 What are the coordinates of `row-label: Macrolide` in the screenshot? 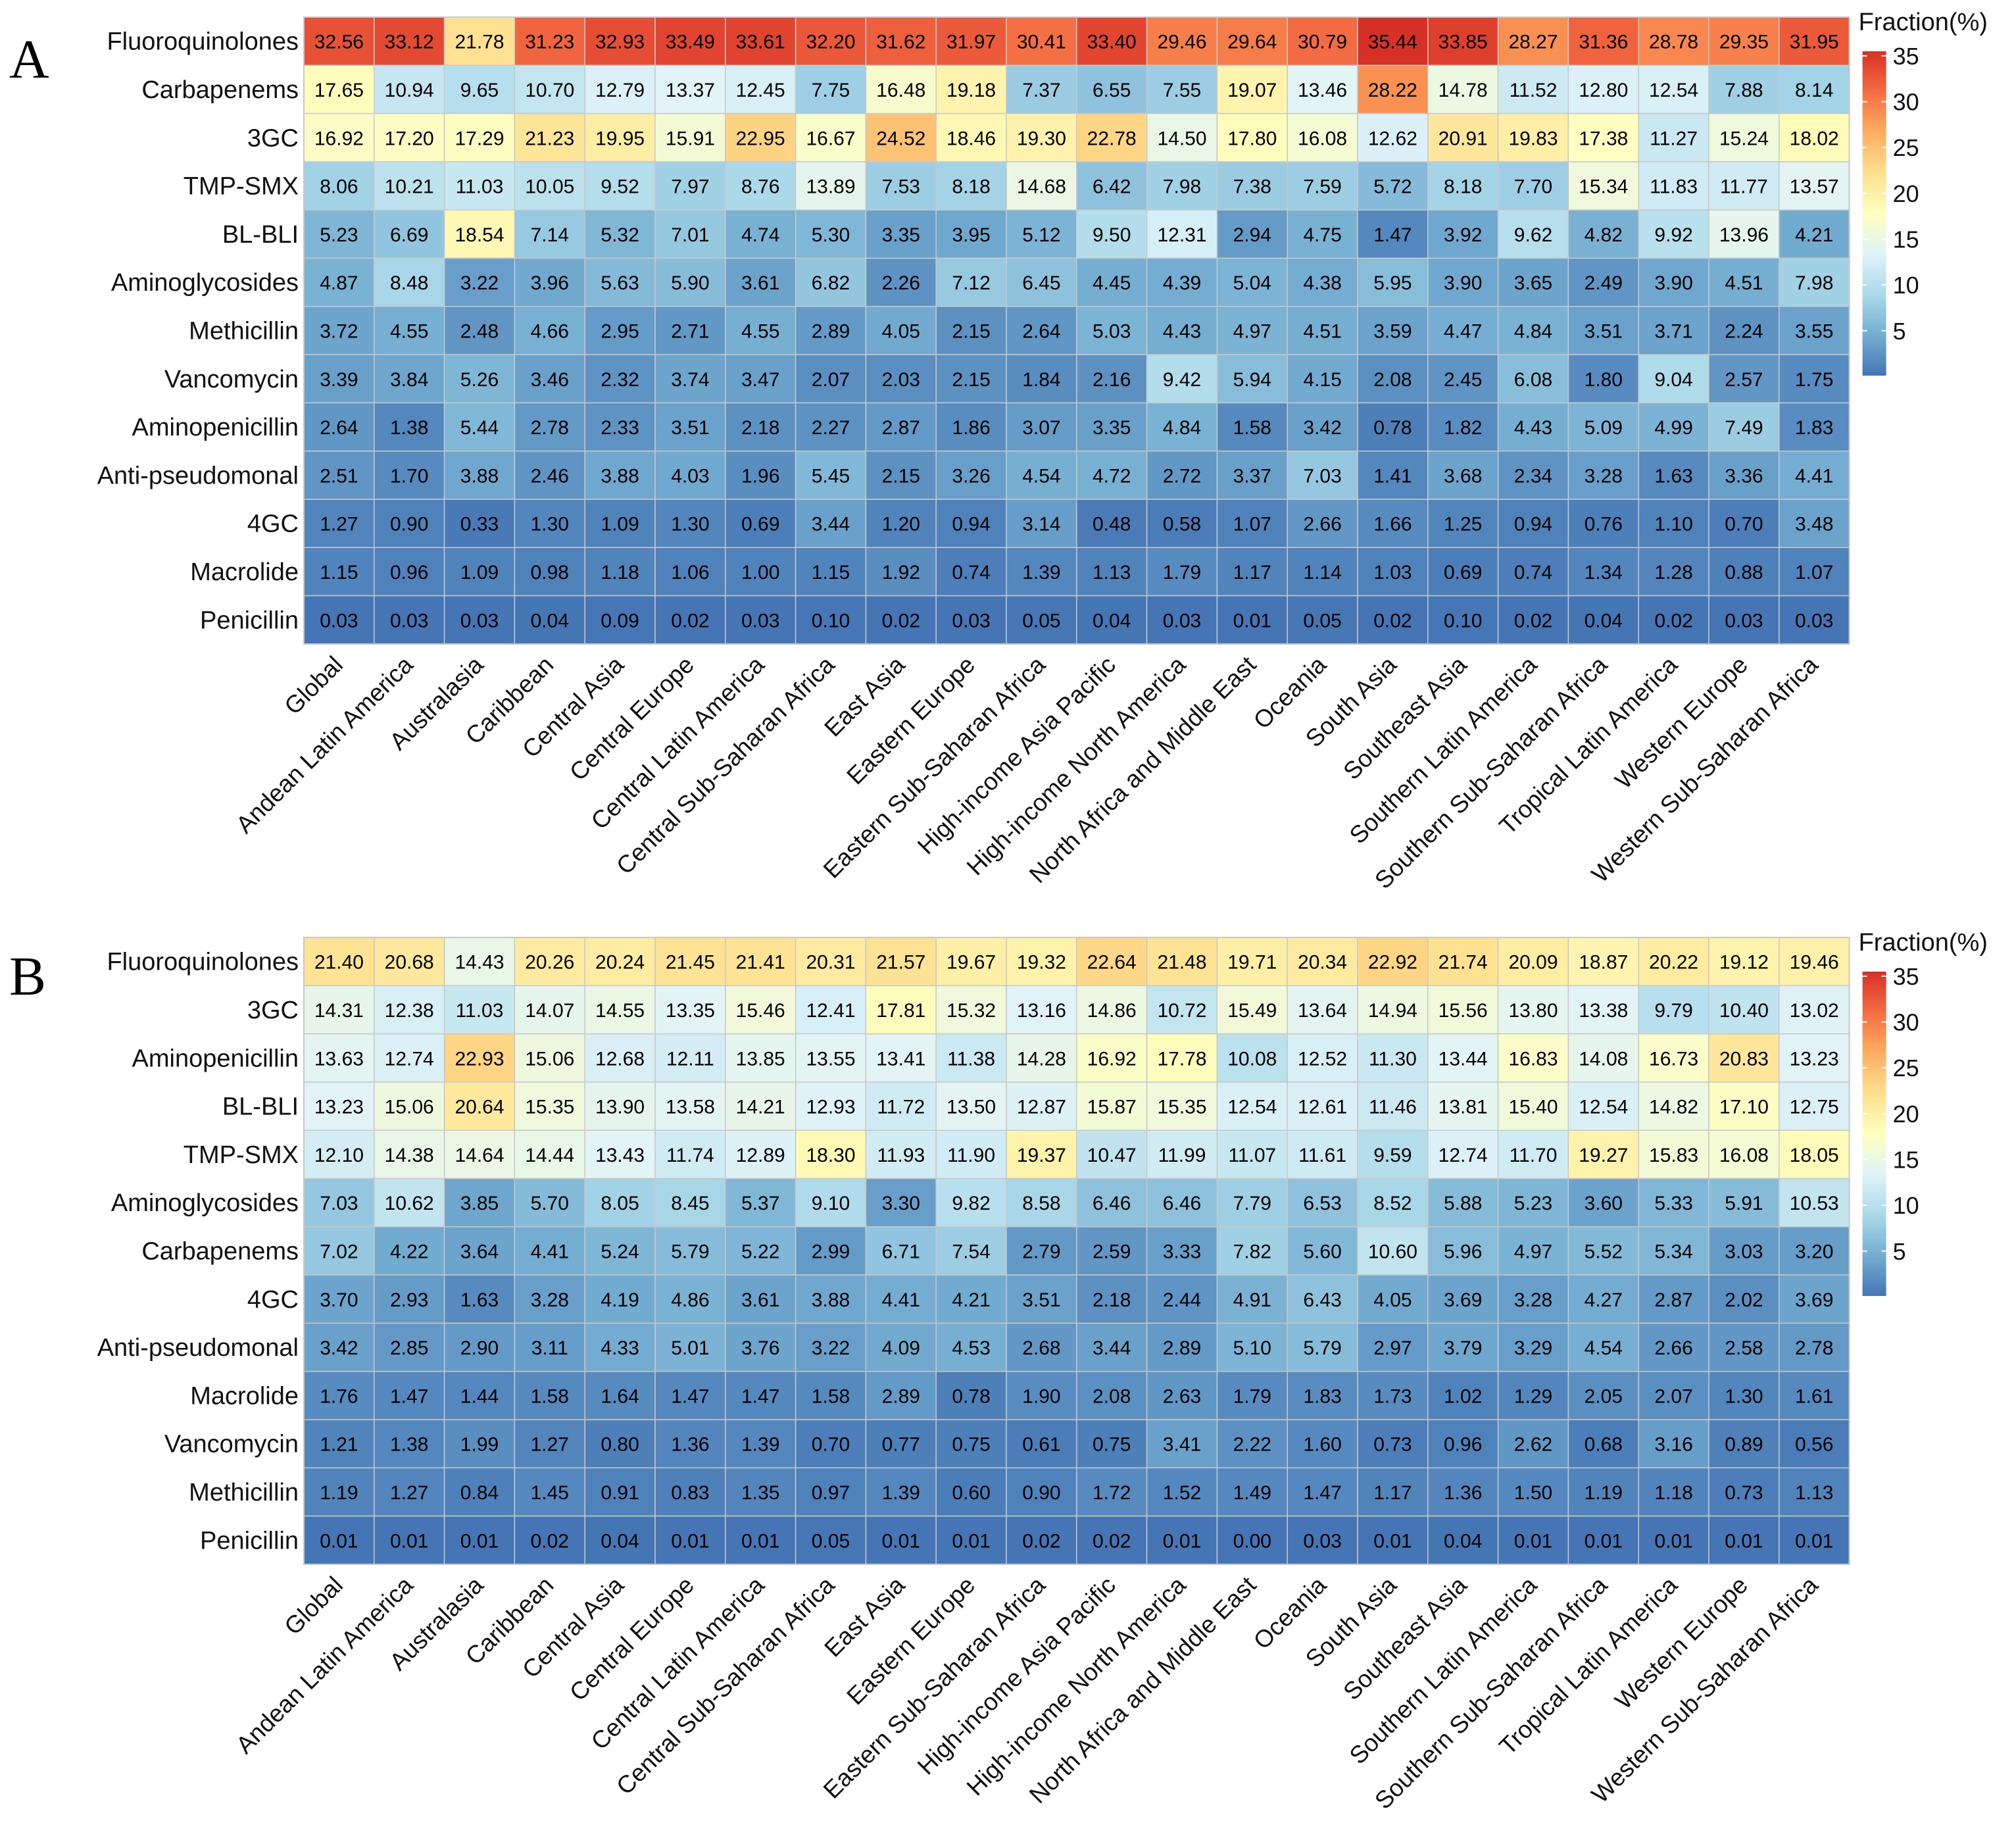 It's located at (244, 572).